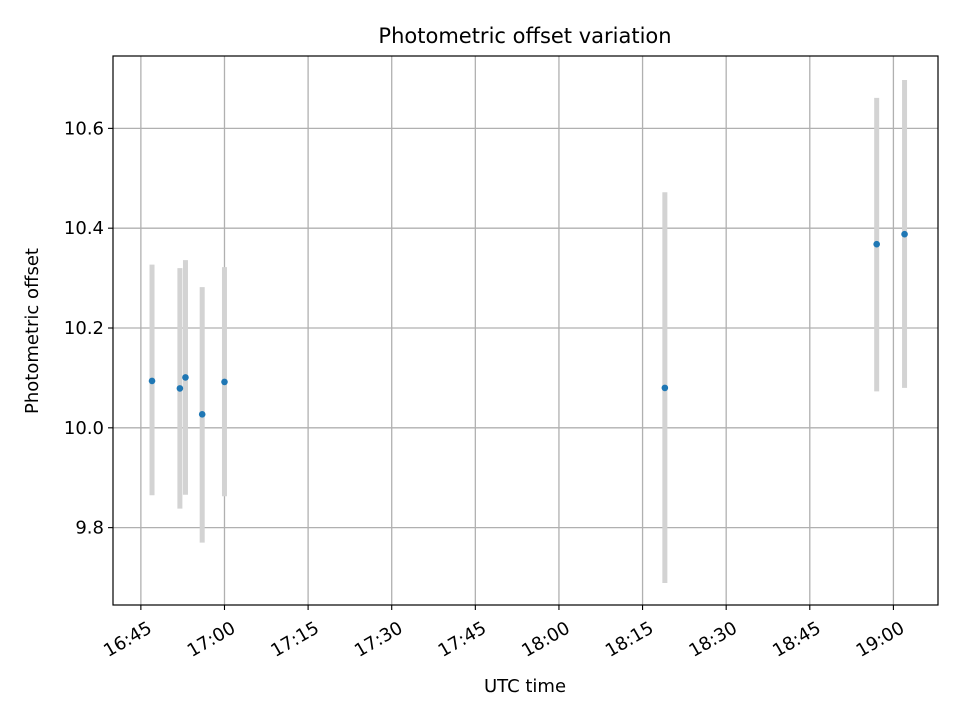  What do you see at coordinates (84, 228) in the screenshot?
I see `y-tick-label: 10.4` at bounding box center [84, 228].